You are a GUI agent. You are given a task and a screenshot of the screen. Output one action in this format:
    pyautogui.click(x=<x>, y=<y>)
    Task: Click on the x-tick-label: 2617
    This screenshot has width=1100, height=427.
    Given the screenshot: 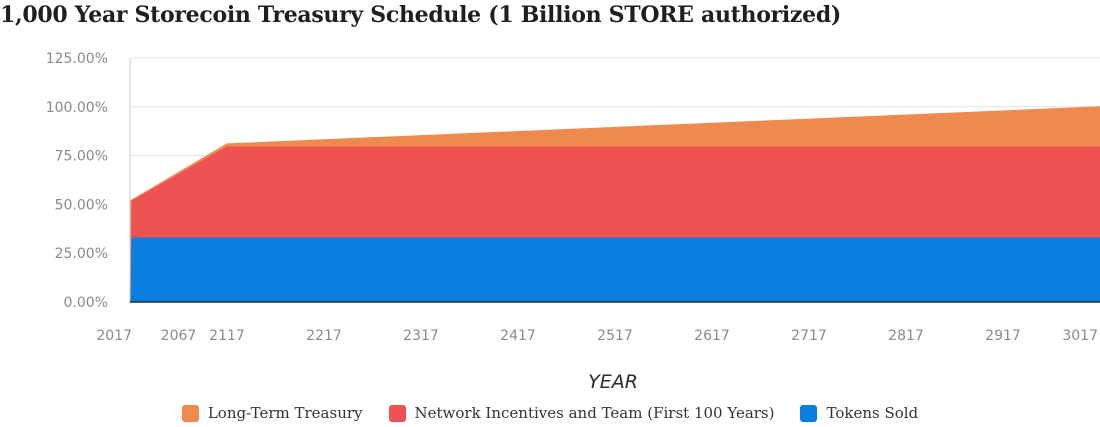 What is the action you would take?
    pyautogui.click(x=712, y=336)
    